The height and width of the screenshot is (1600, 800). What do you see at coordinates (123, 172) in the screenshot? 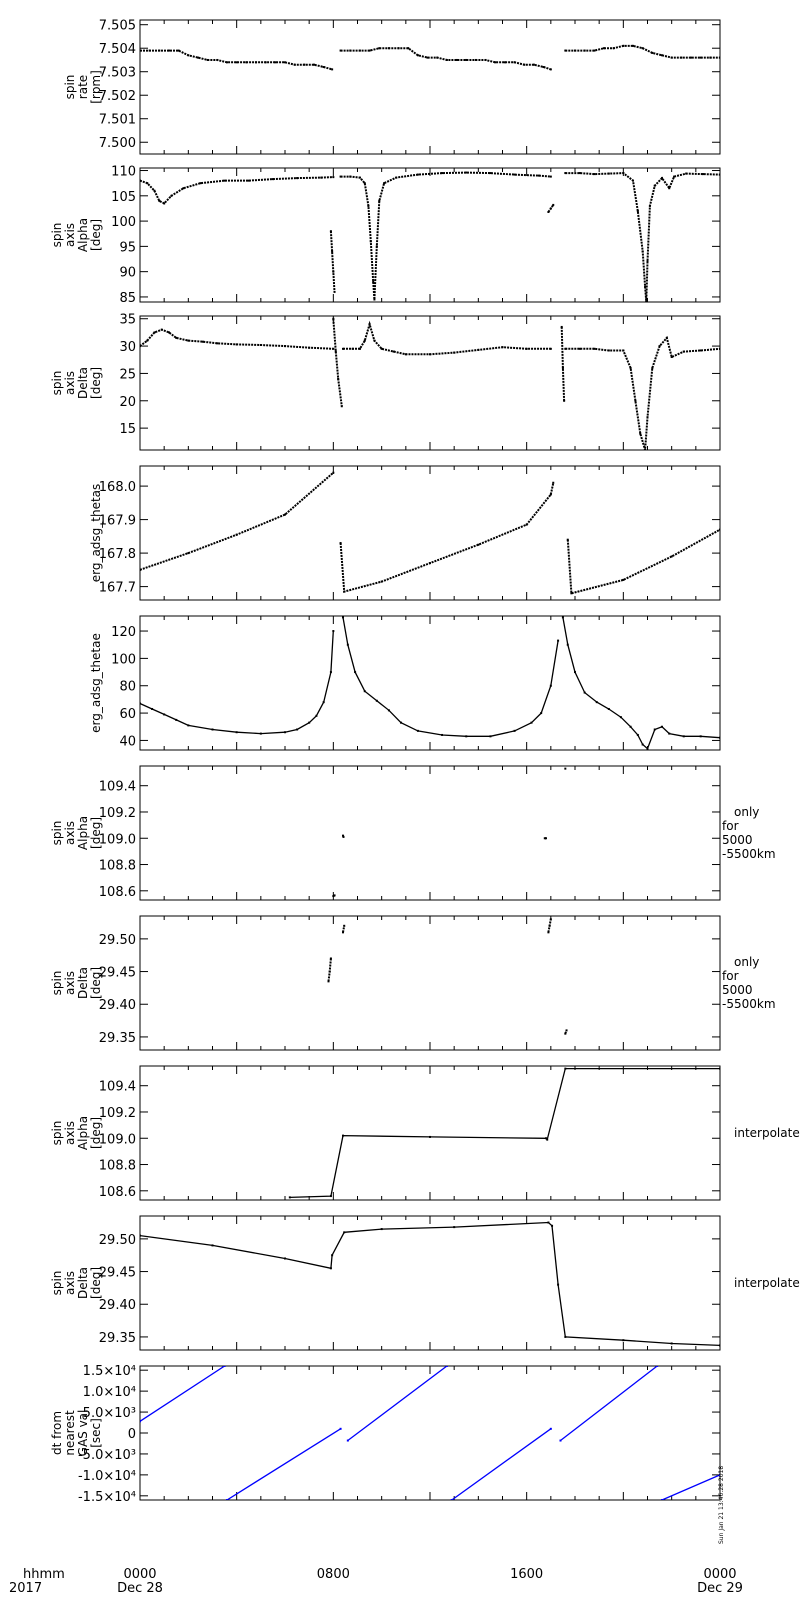
I see `y-tick-label: 110` at bounding box center [123, 172].